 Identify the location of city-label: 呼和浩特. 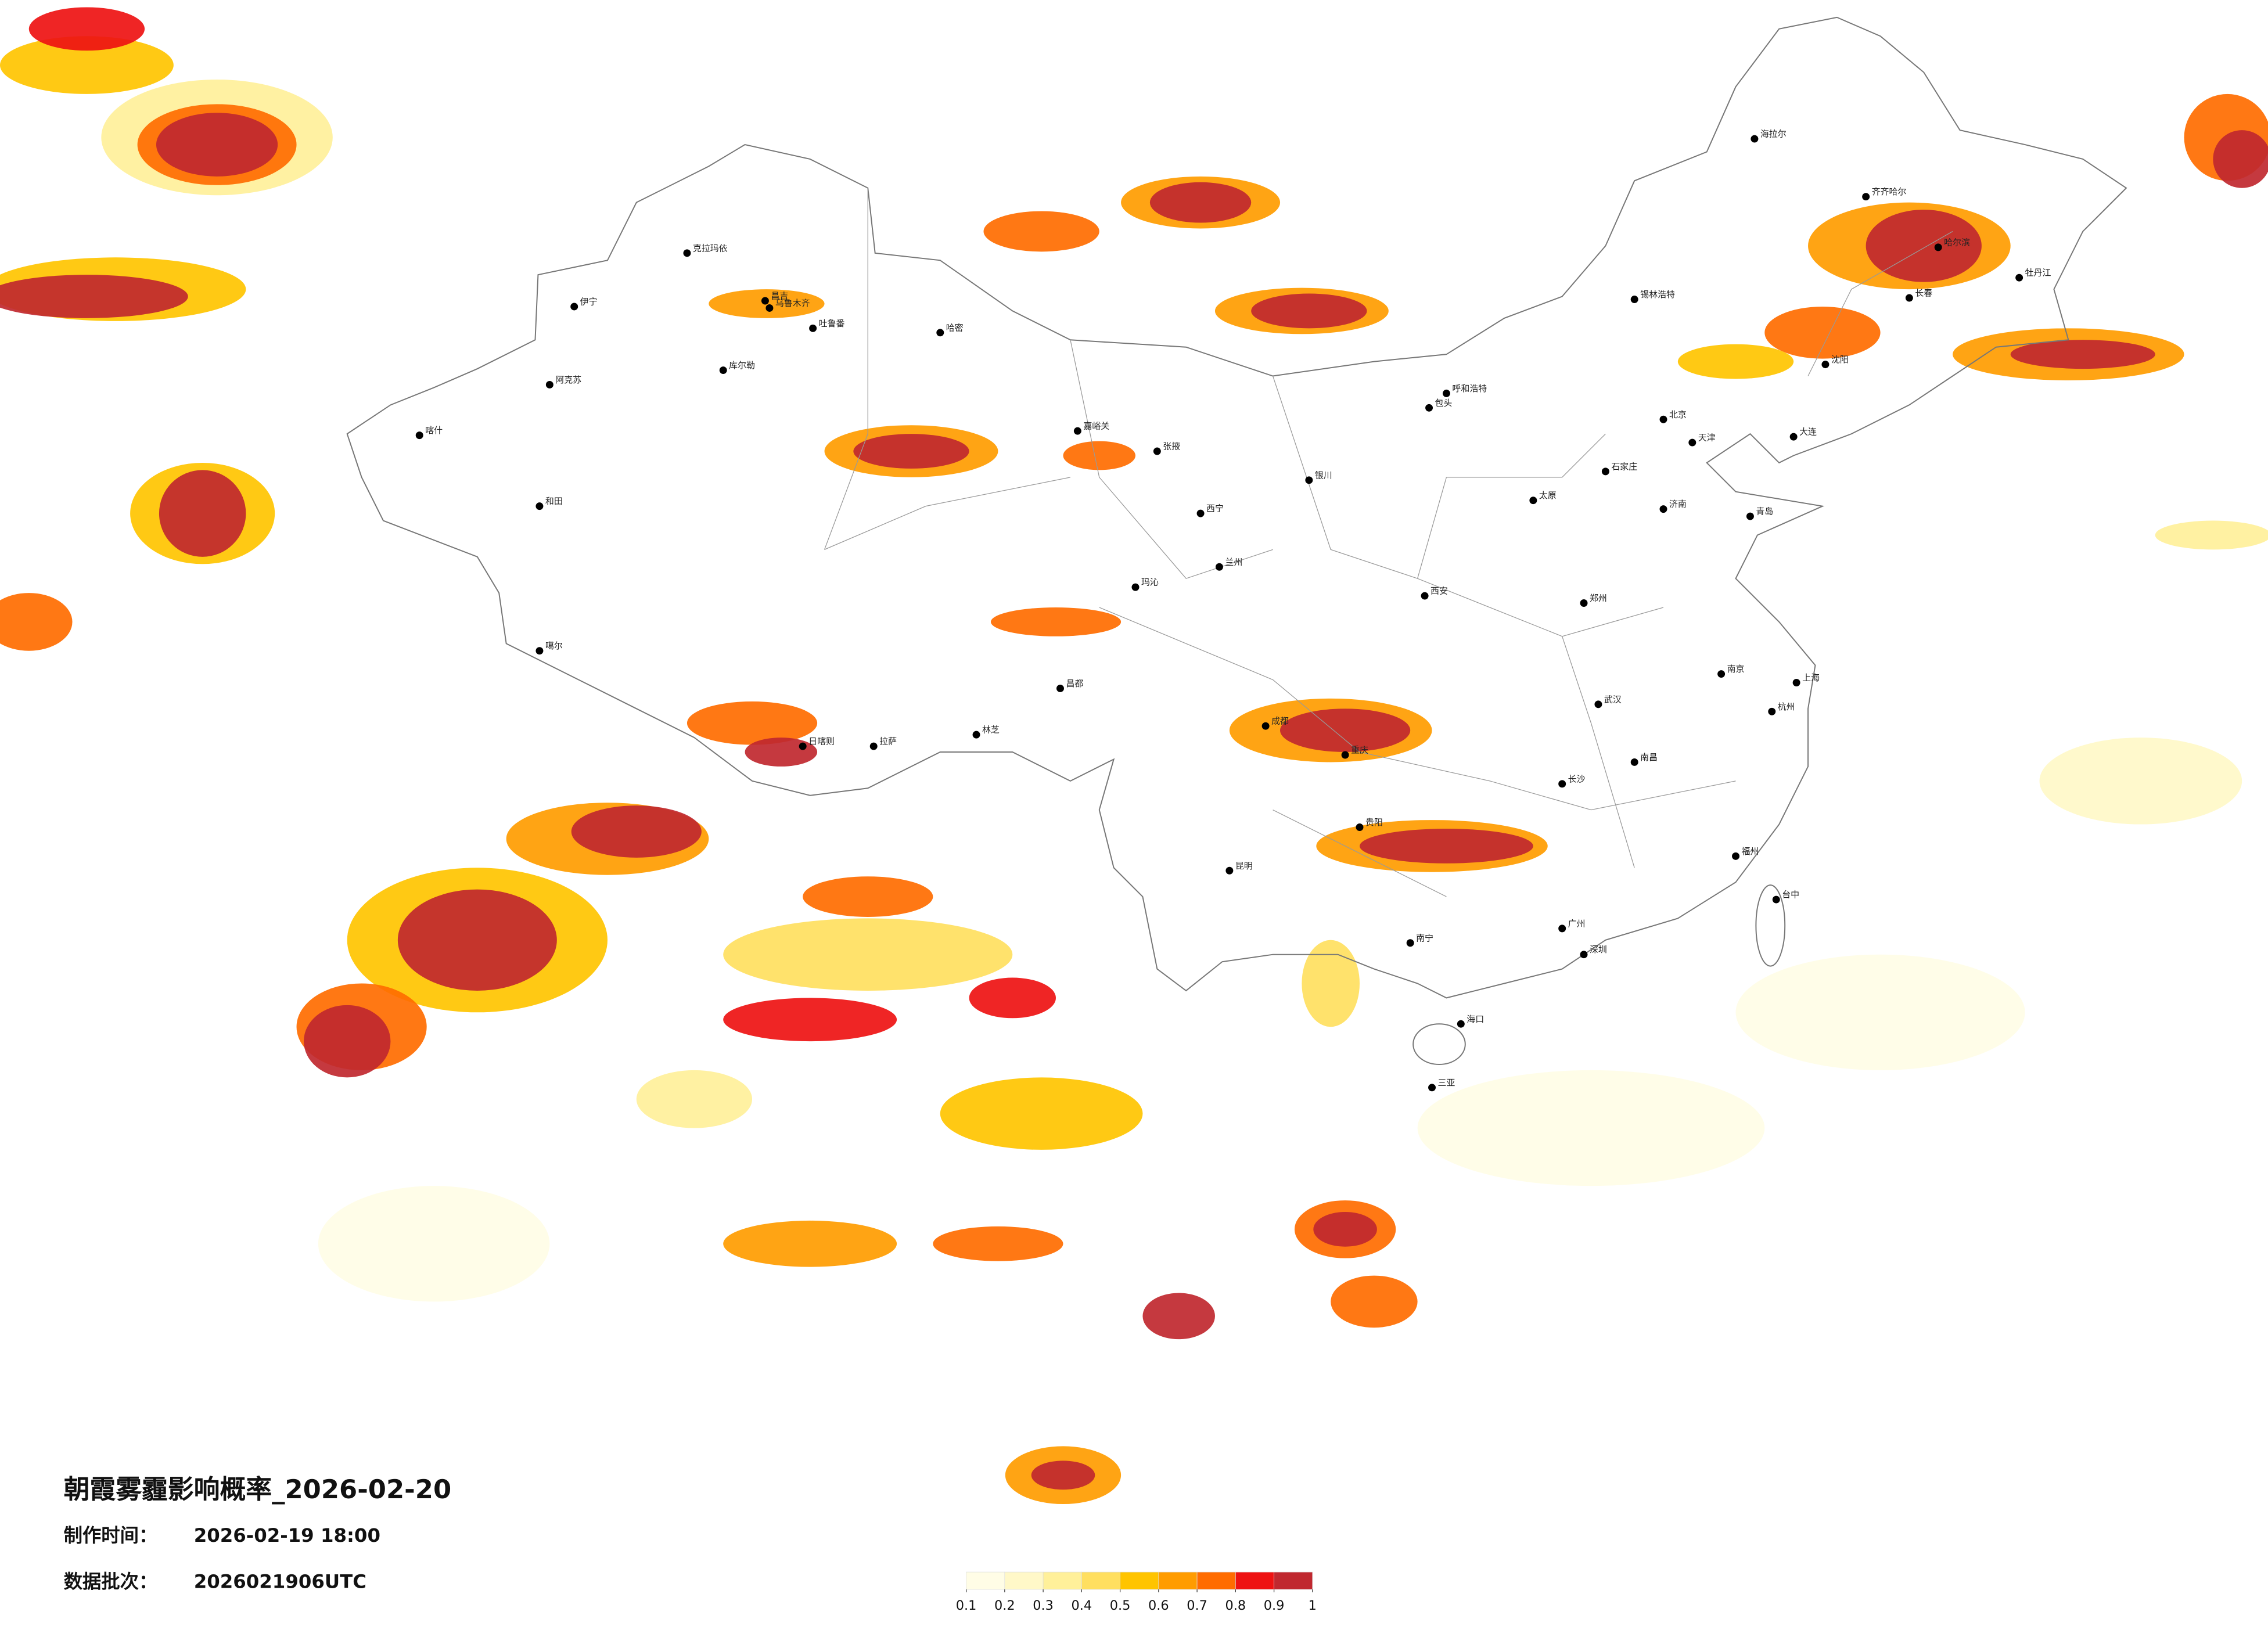
(1469, 388).